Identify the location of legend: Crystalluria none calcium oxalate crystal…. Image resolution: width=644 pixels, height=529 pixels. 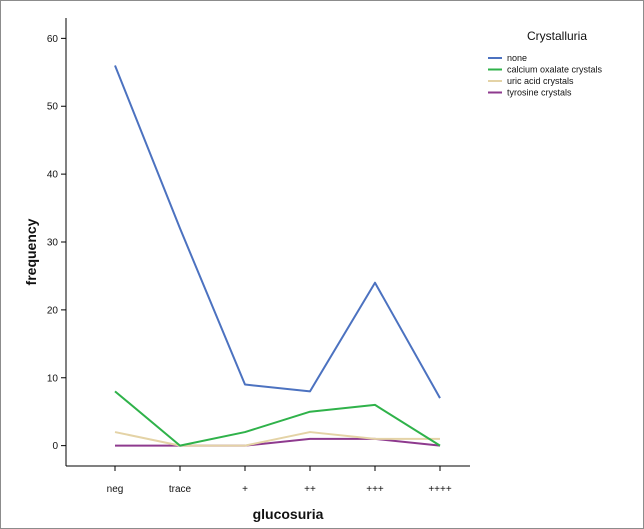
(545, 63).